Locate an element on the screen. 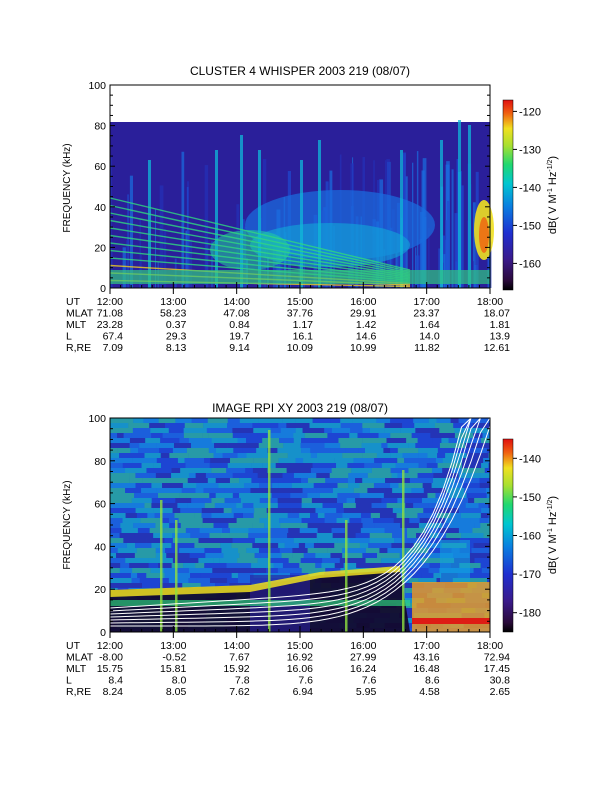 The image size is (600, 800). colorbar-tick-label: -140 is located at coordinates (530, 188).